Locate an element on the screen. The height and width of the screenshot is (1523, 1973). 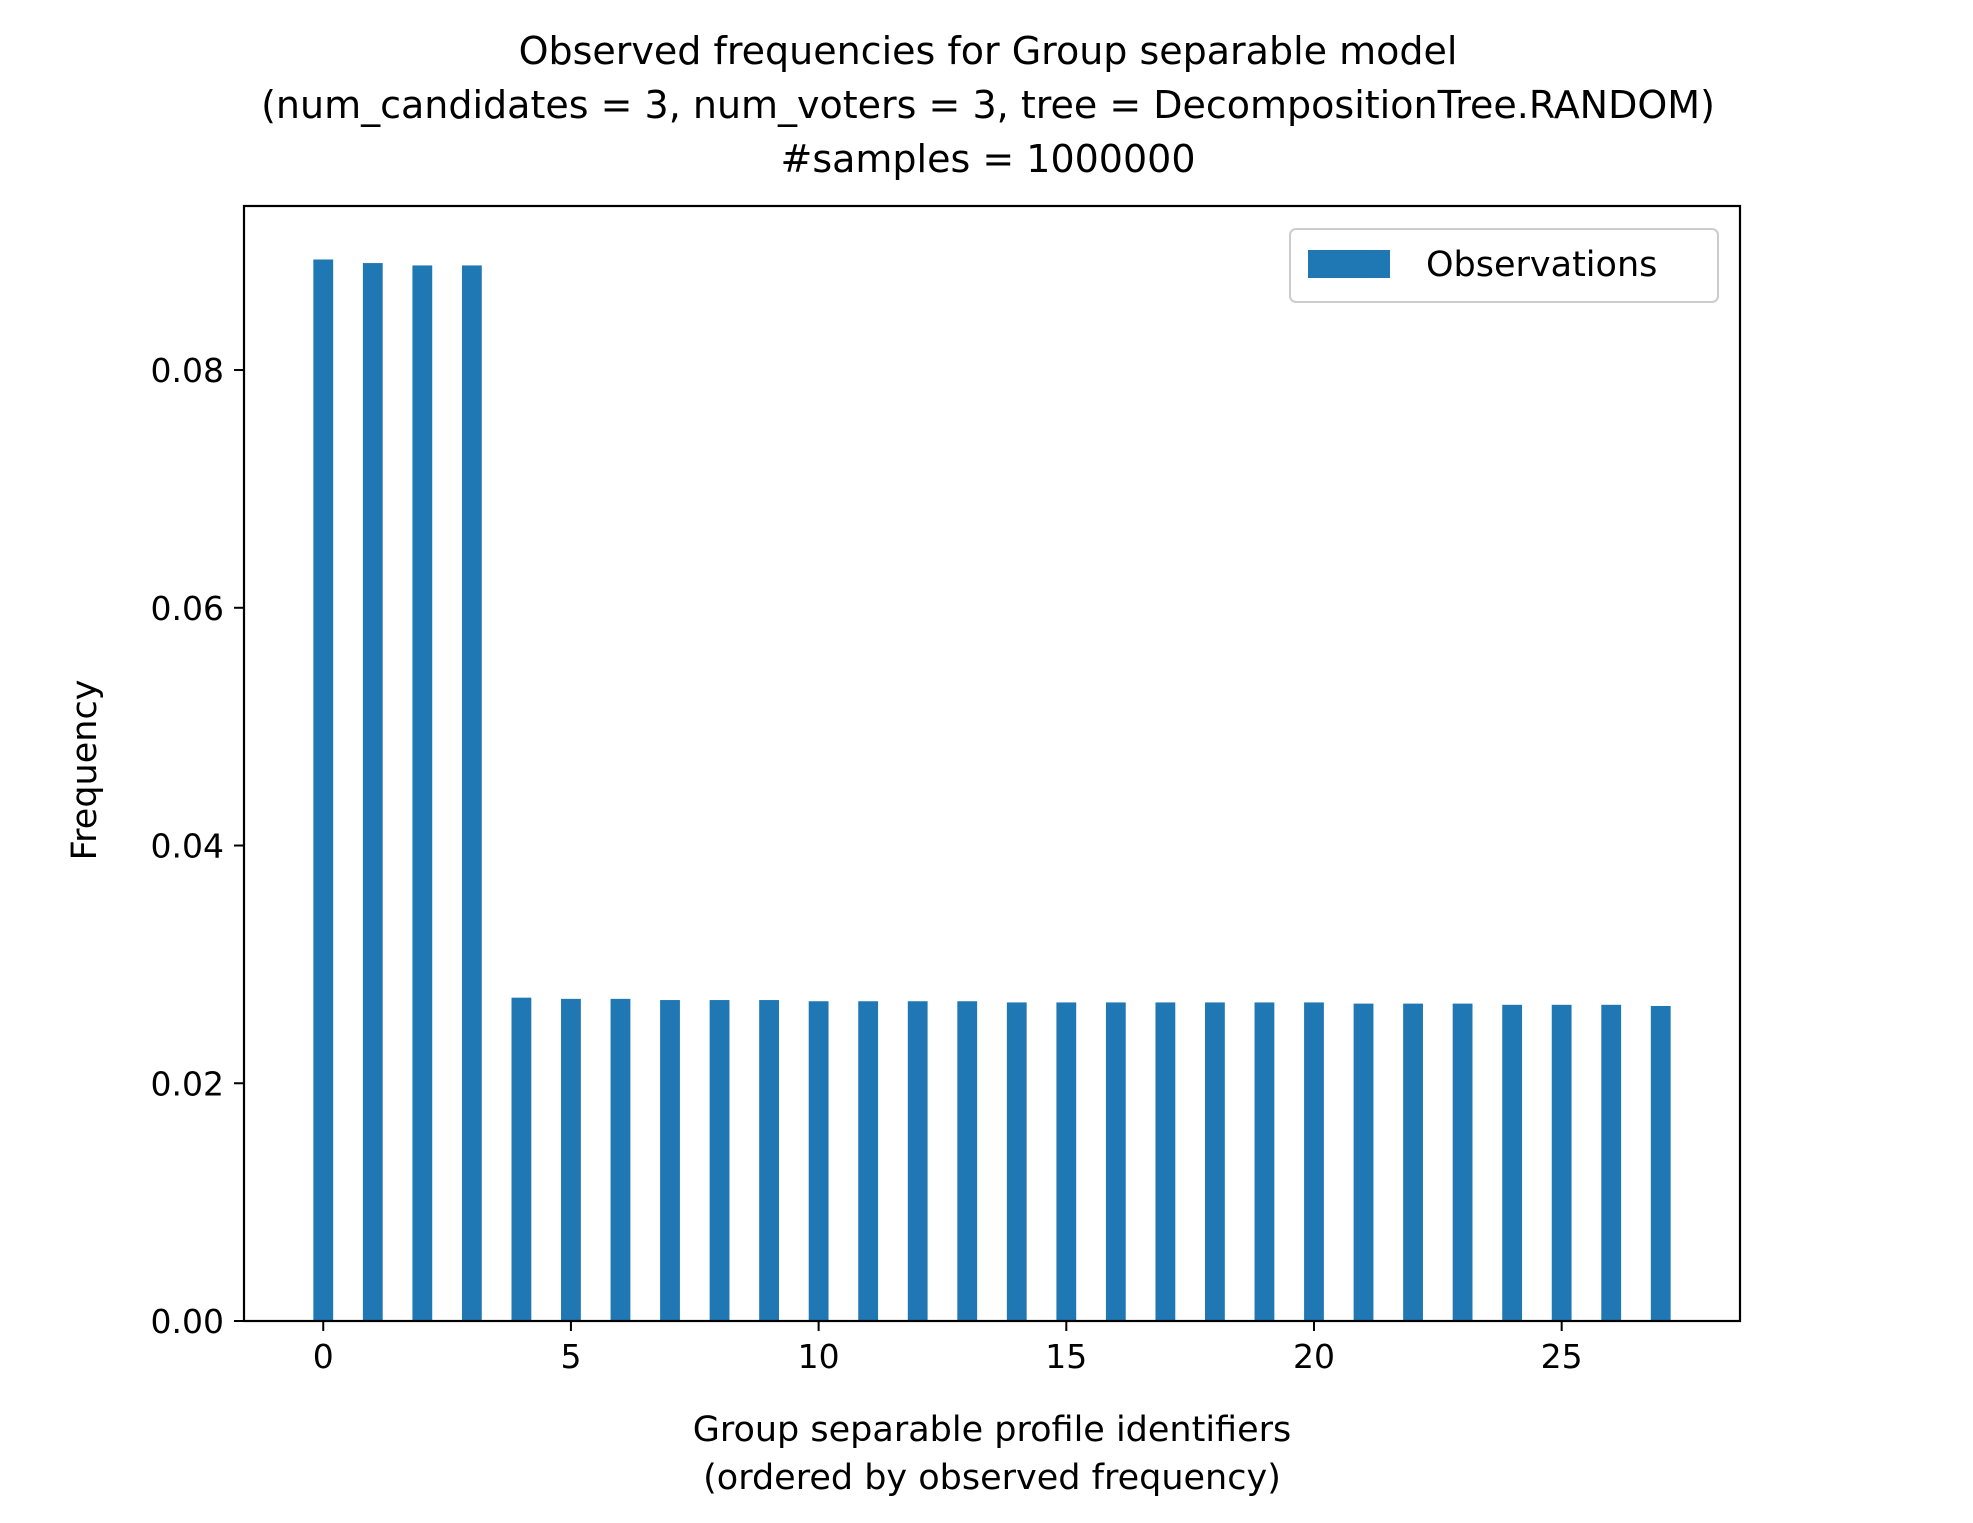
x-tick-label: 20 is located at coordinates (1314, 1356).